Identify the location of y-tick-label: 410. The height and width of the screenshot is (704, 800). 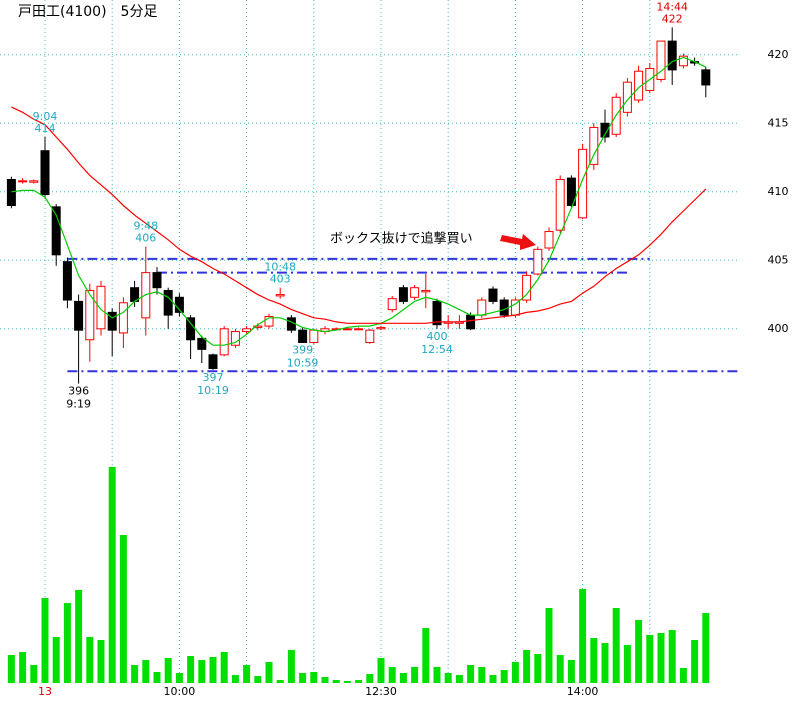
(778, 191).